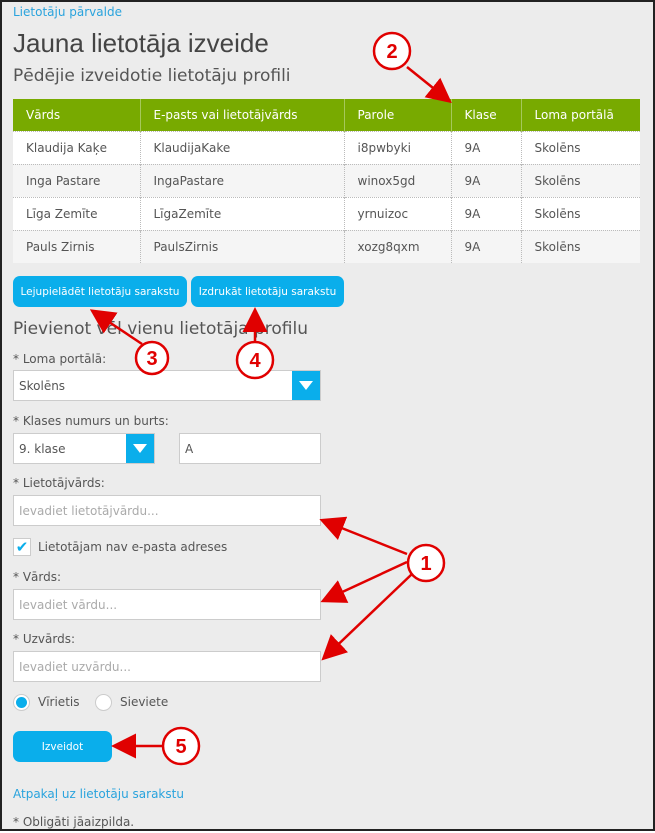  What do you see at coordinates (397, 246) in the screenshot?
I see `cell: xozg8qxm` at bounding box center [397, 246].